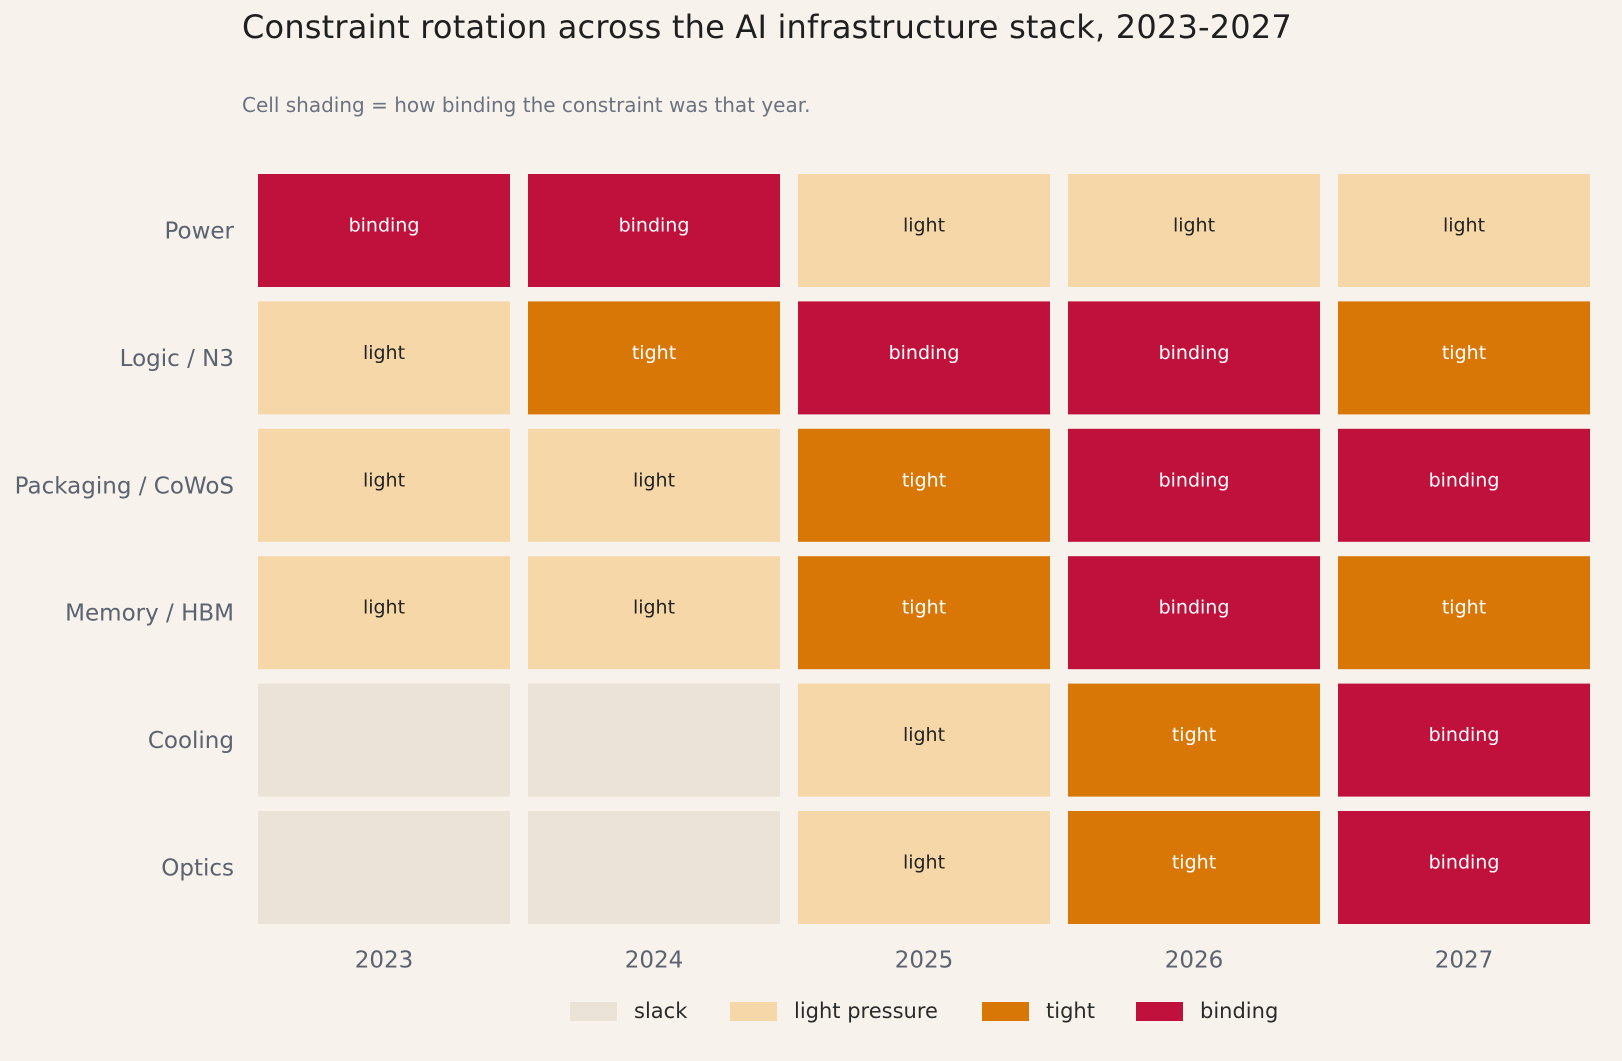  Describe the element at coordinates (177, 359) in the screenshot. I see `row-label: Logic / N3` at that location.